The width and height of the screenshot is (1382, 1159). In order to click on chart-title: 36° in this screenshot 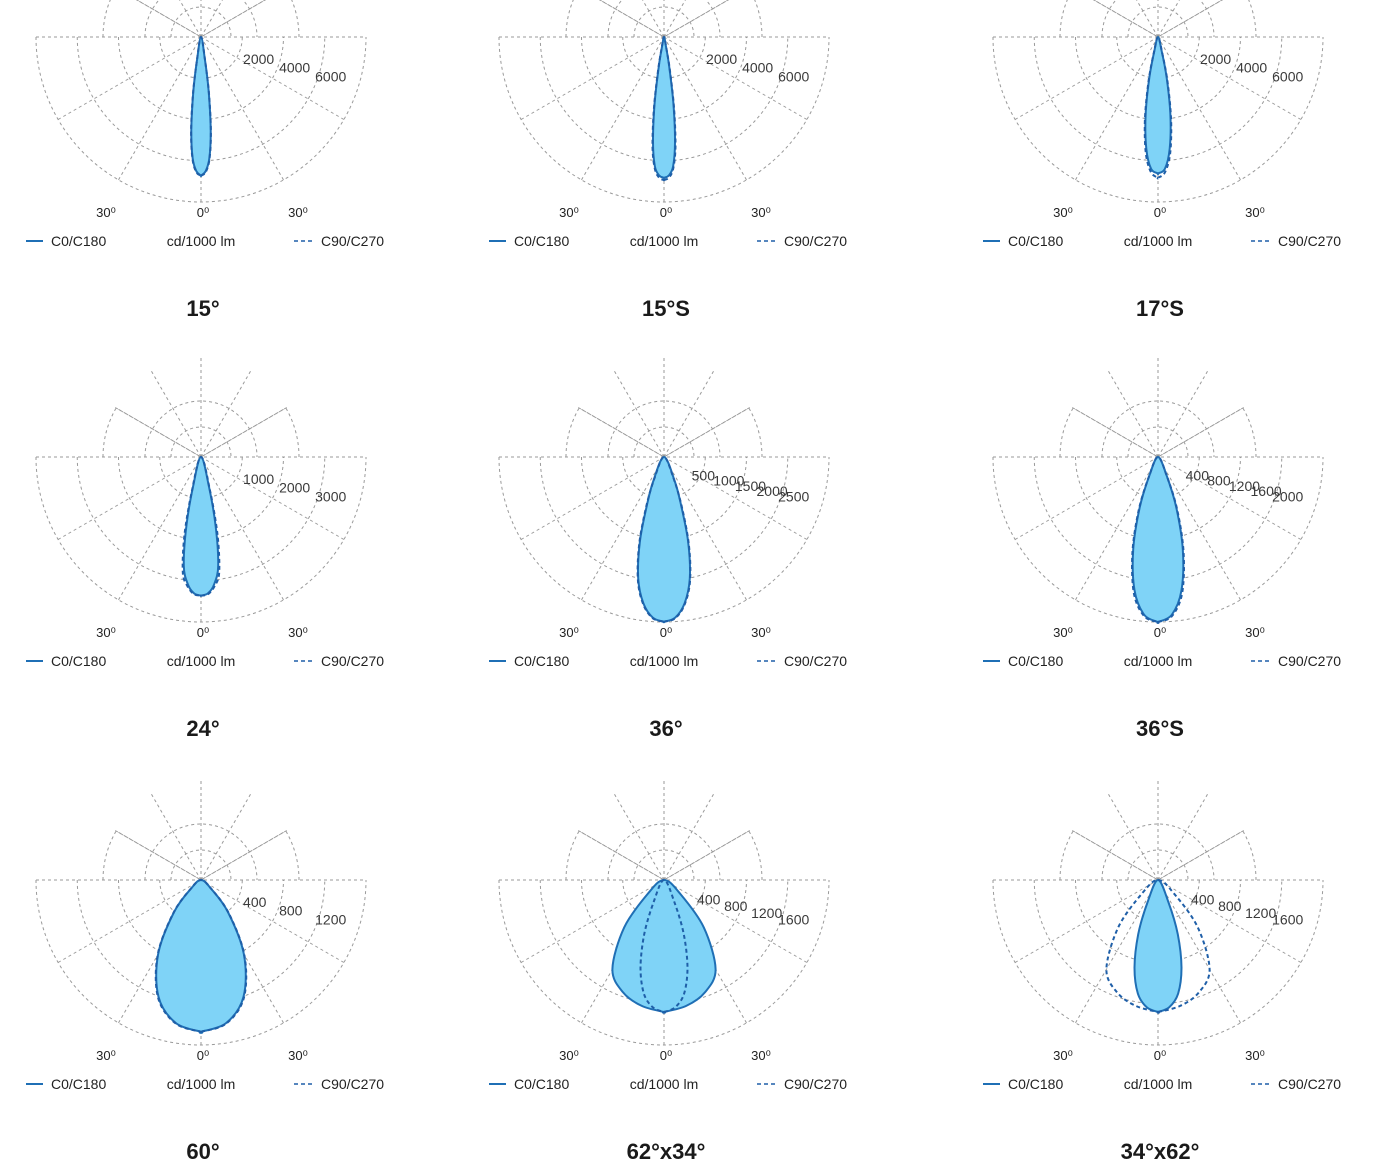, I will do `click(665, 728)`.